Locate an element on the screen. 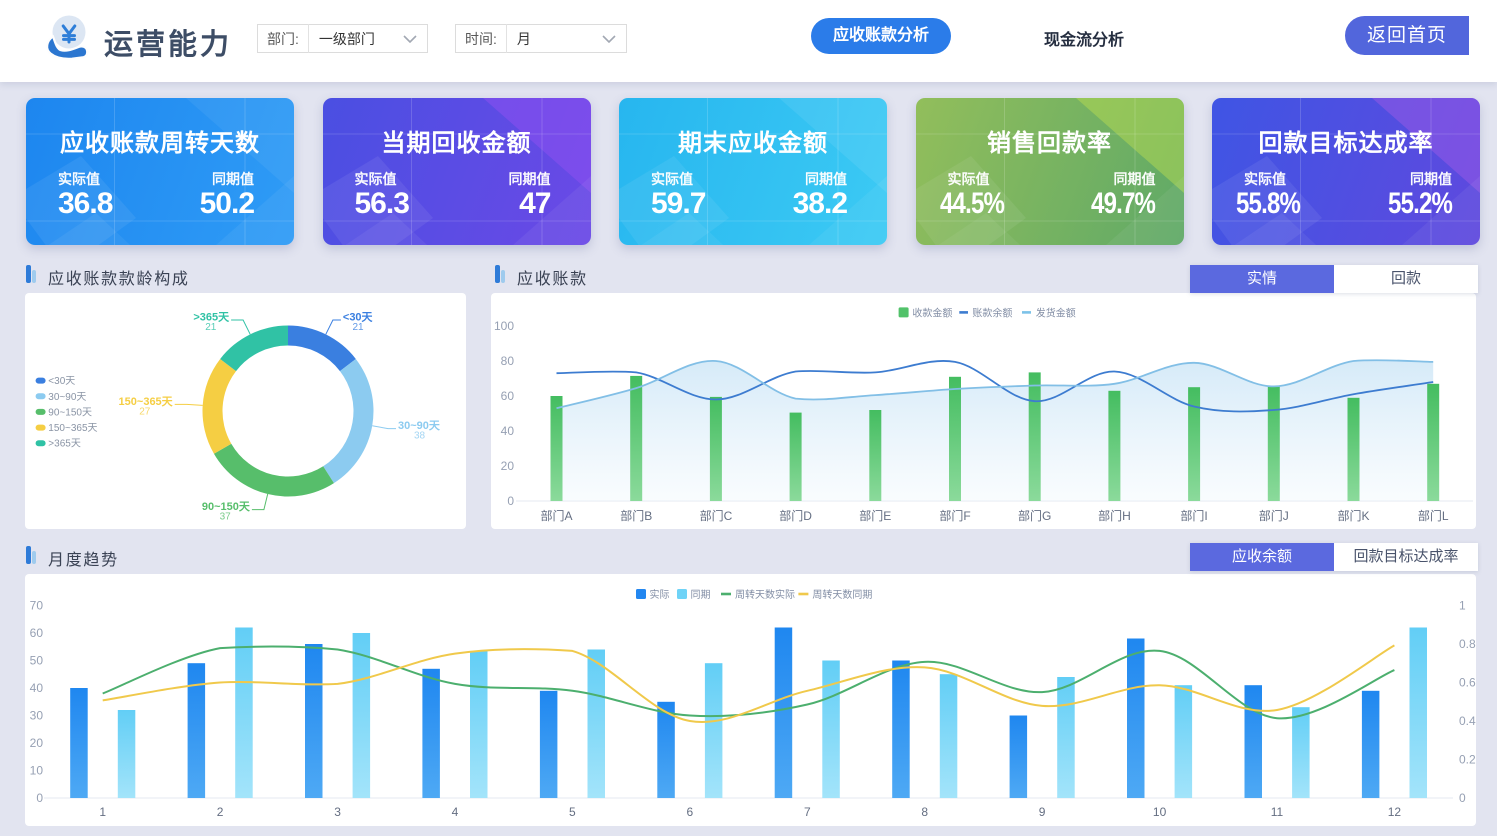 This screenshot has height=836, width=1497. svg-text: 5 is located at coordinates (572, 812).